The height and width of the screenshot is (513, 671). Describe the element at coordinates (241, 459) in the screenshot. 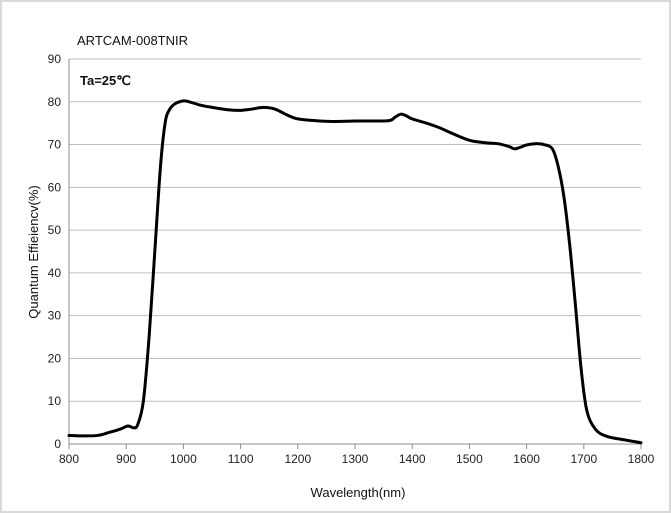

I see `x-tick-label: 1100` at that location.